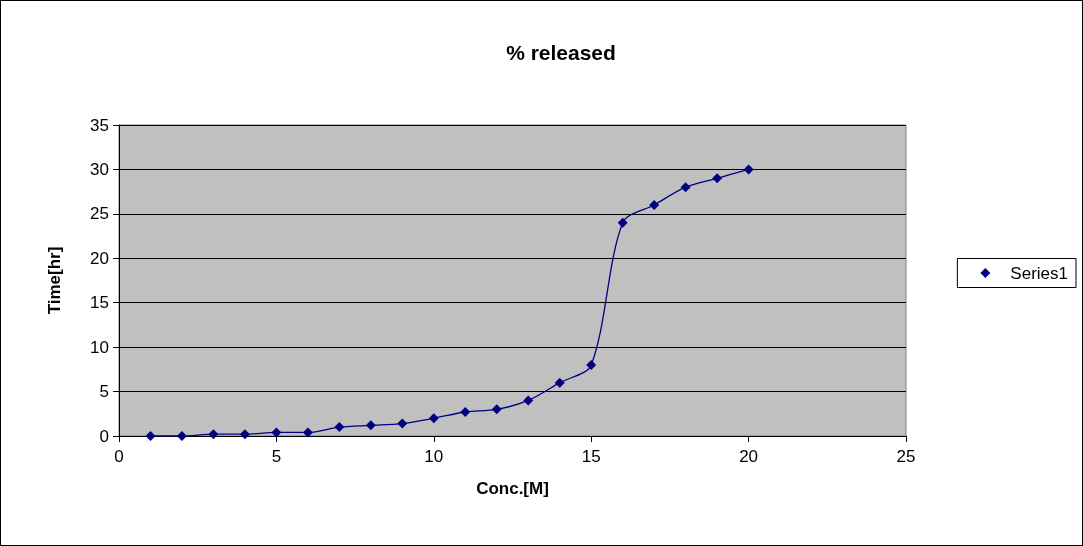 This screenshot has width=1083, height=546. What do you see at coordinates (104, 392) in the screenshot?
I see `y-tick-label: 5` at bounding box center [104, 392].